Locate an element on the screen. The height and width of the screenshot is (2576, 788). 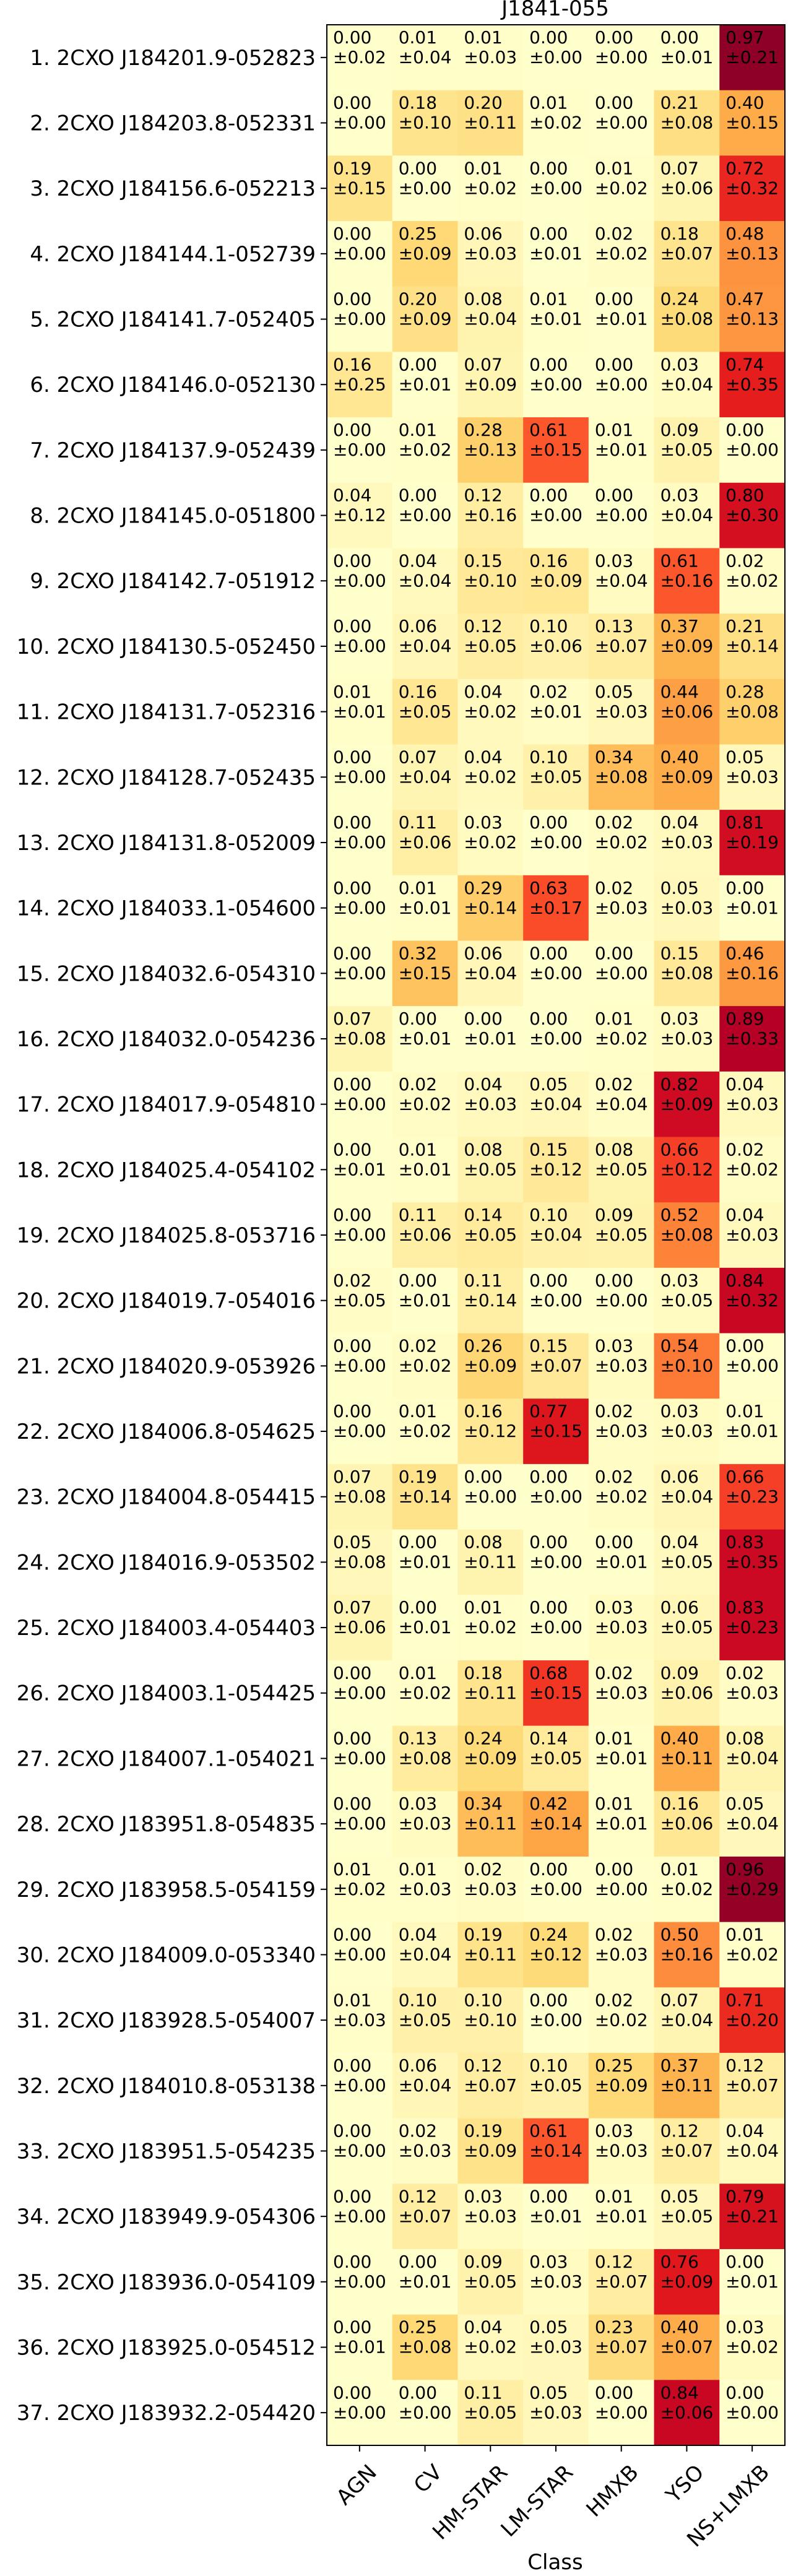
cell-value-label: 0.83 is located at coordinates (744, 1542).